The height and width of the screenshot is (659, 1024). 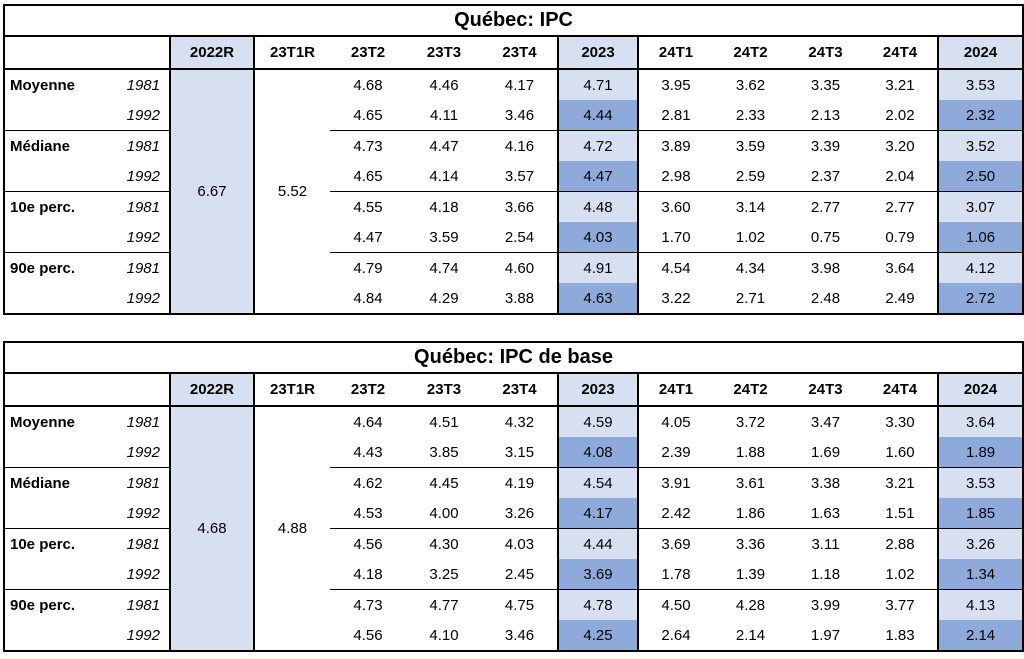 What do you see at coordinates (368, 604) in the screenshot?
I see `cell-value: 4.73` at bounding box center [368, 604].